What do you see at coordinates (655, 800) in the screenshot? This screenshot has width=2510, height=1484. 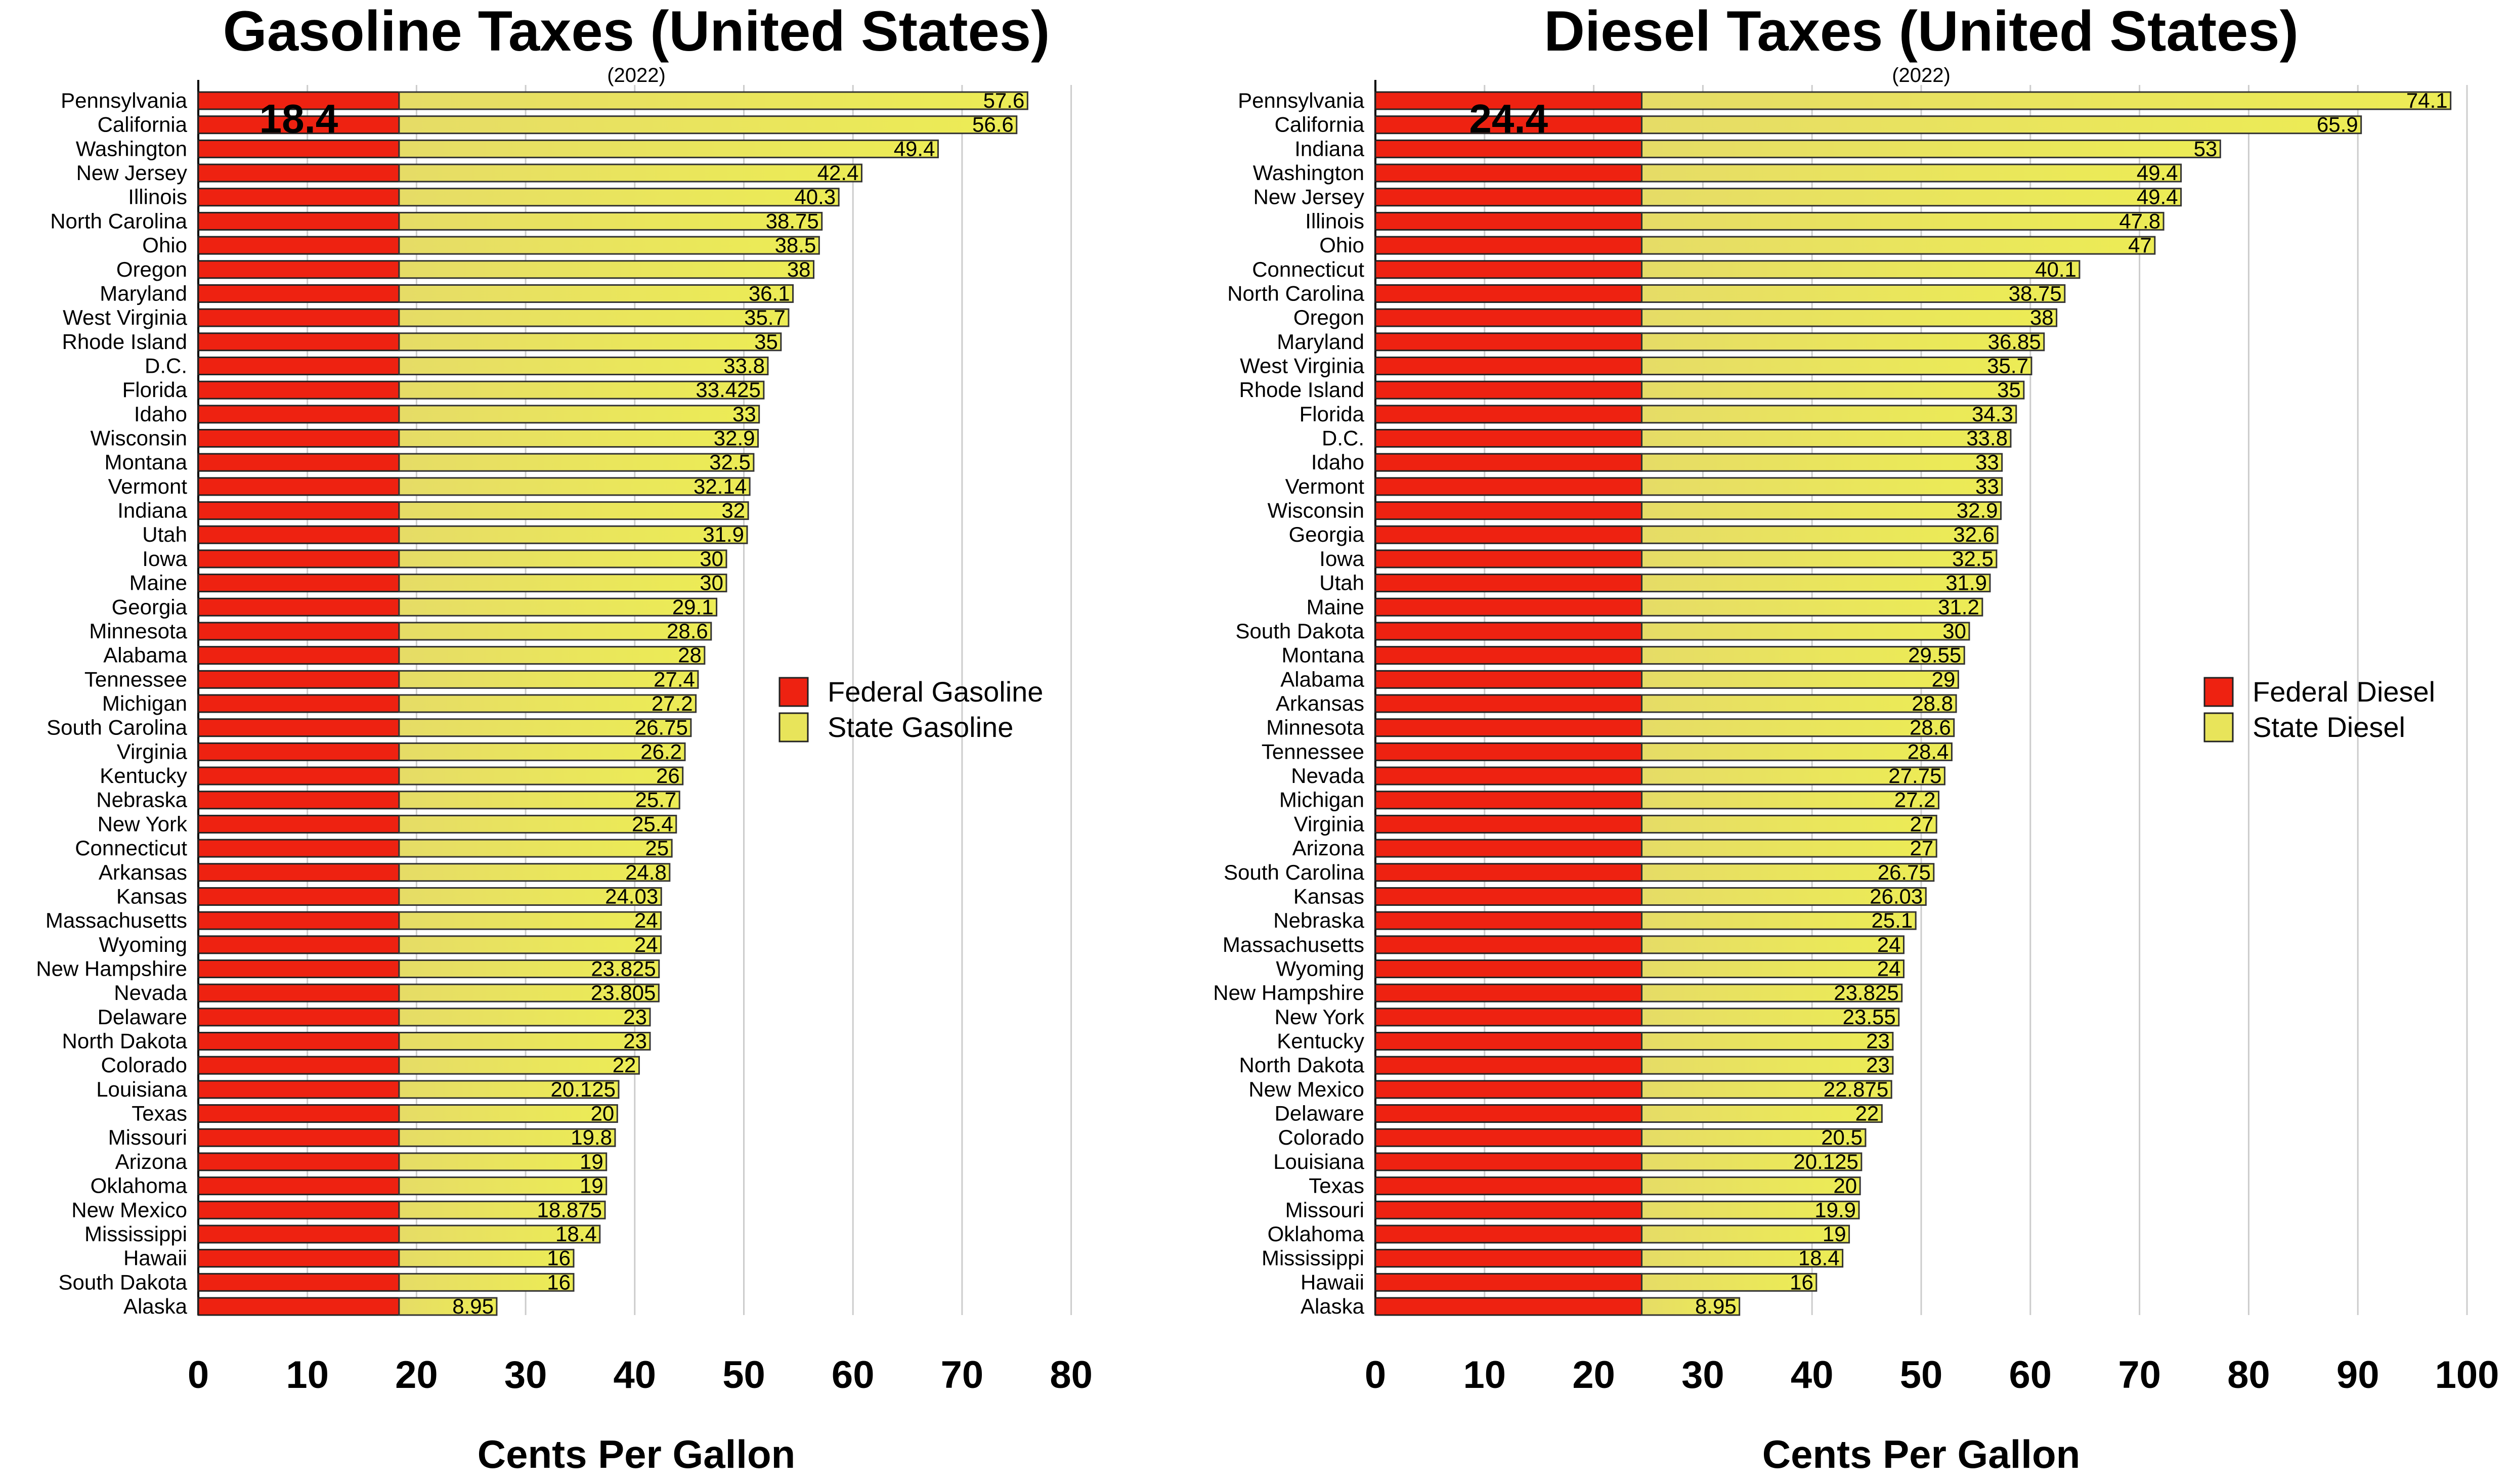 I see `value-label: 25.7` at bounding box center [655, 800].